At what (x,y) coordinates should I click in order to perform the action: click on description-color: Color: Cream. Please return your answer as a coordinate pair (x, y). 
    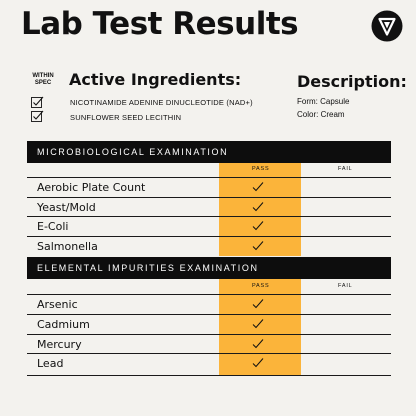
    Looking at the image, I should click on (321, 114).